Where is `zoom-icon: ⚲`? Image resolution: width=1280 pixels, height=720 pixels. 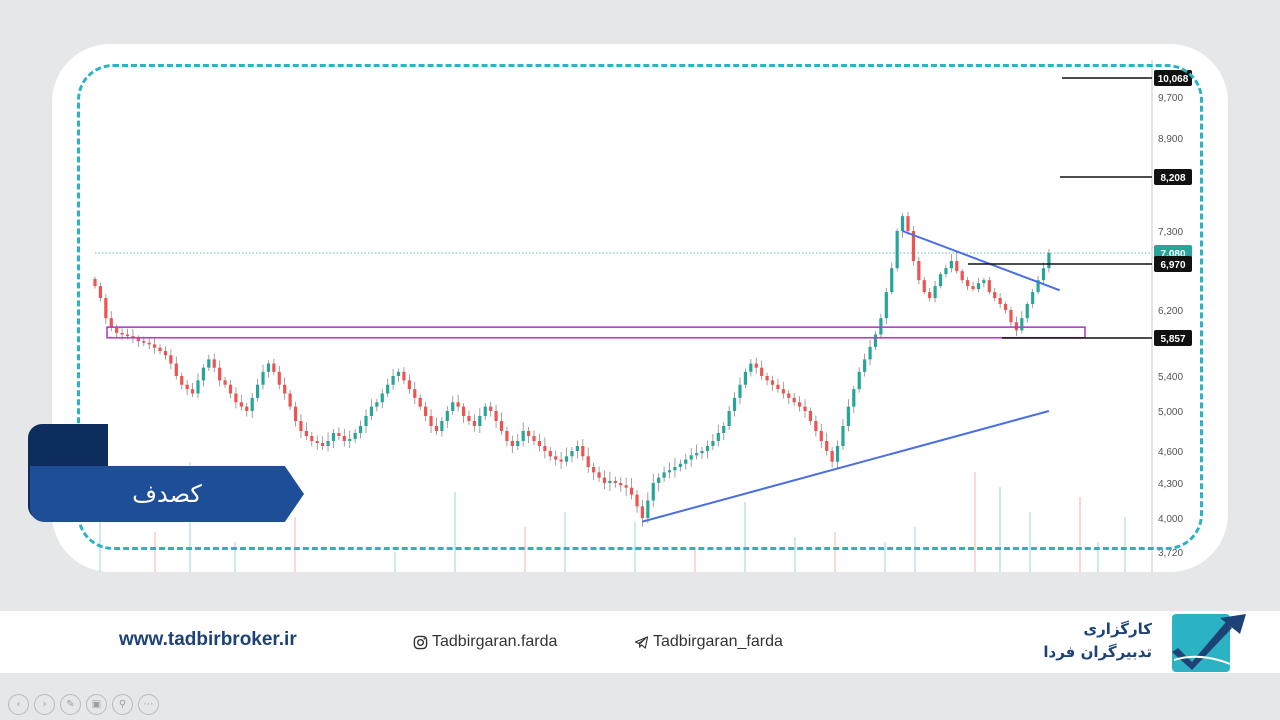 zoom-icon: ⚲ is located at coordinates (122, 704).